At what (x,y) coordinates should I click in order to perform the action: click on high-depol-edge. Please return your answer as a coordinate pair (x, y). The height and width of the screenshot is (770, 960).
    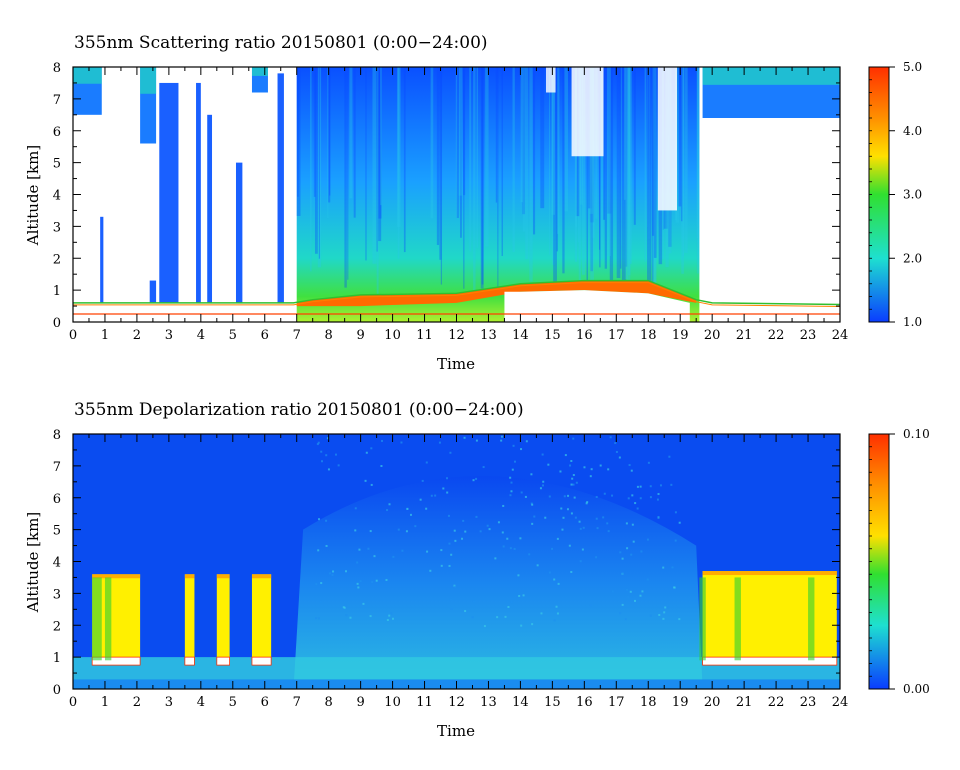
    Looking at the image, I should click on (769, 573).